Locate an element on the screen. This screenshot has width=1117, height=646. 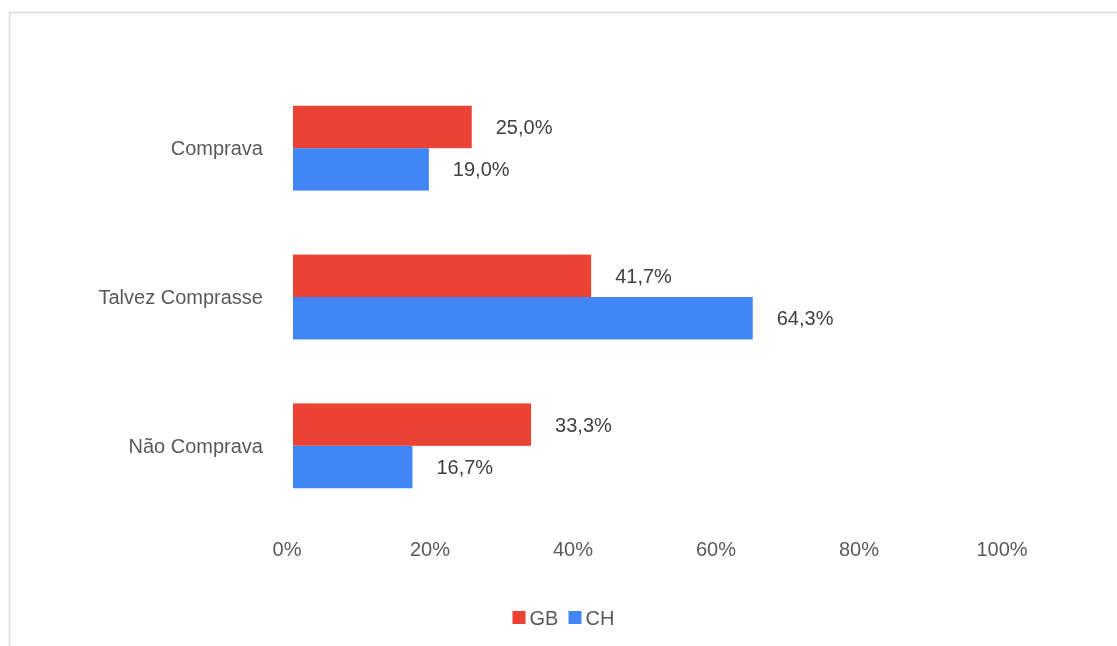
y-tick-label: Comprava is located at coordinates (217, 148).